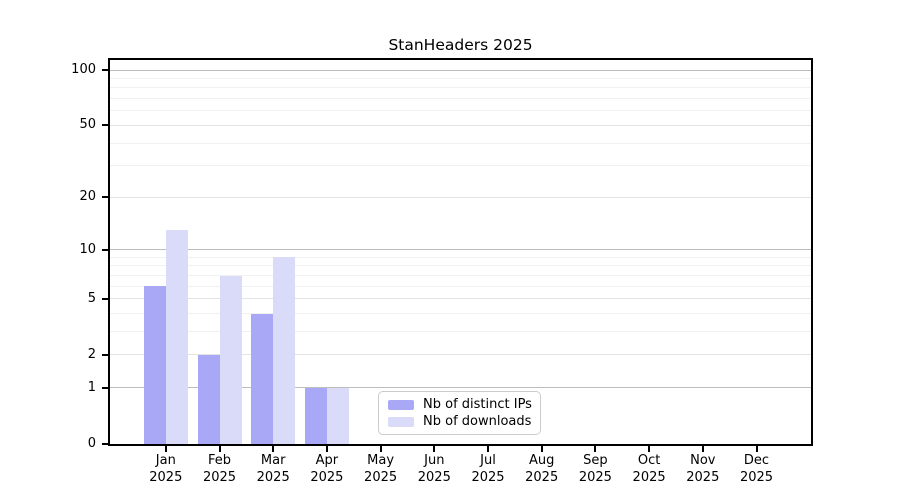 This screenshot has height=500, width=900. I want to click on x-tick-label-apr: Apr 2025, so click(327, 469).